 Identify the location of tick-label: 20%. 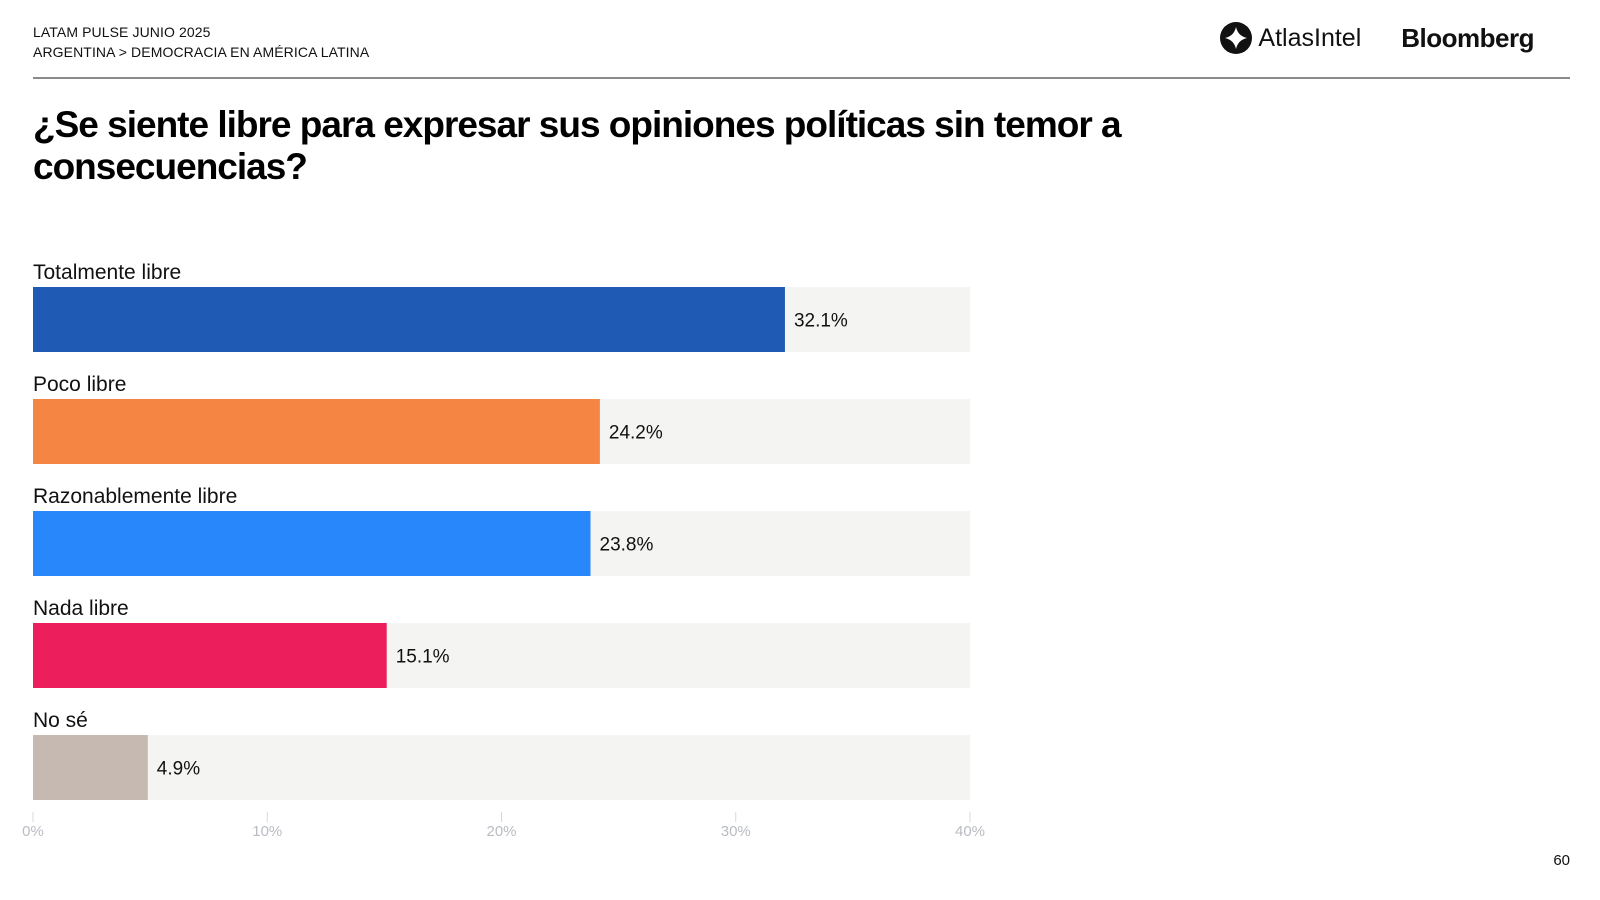
(501, 831).